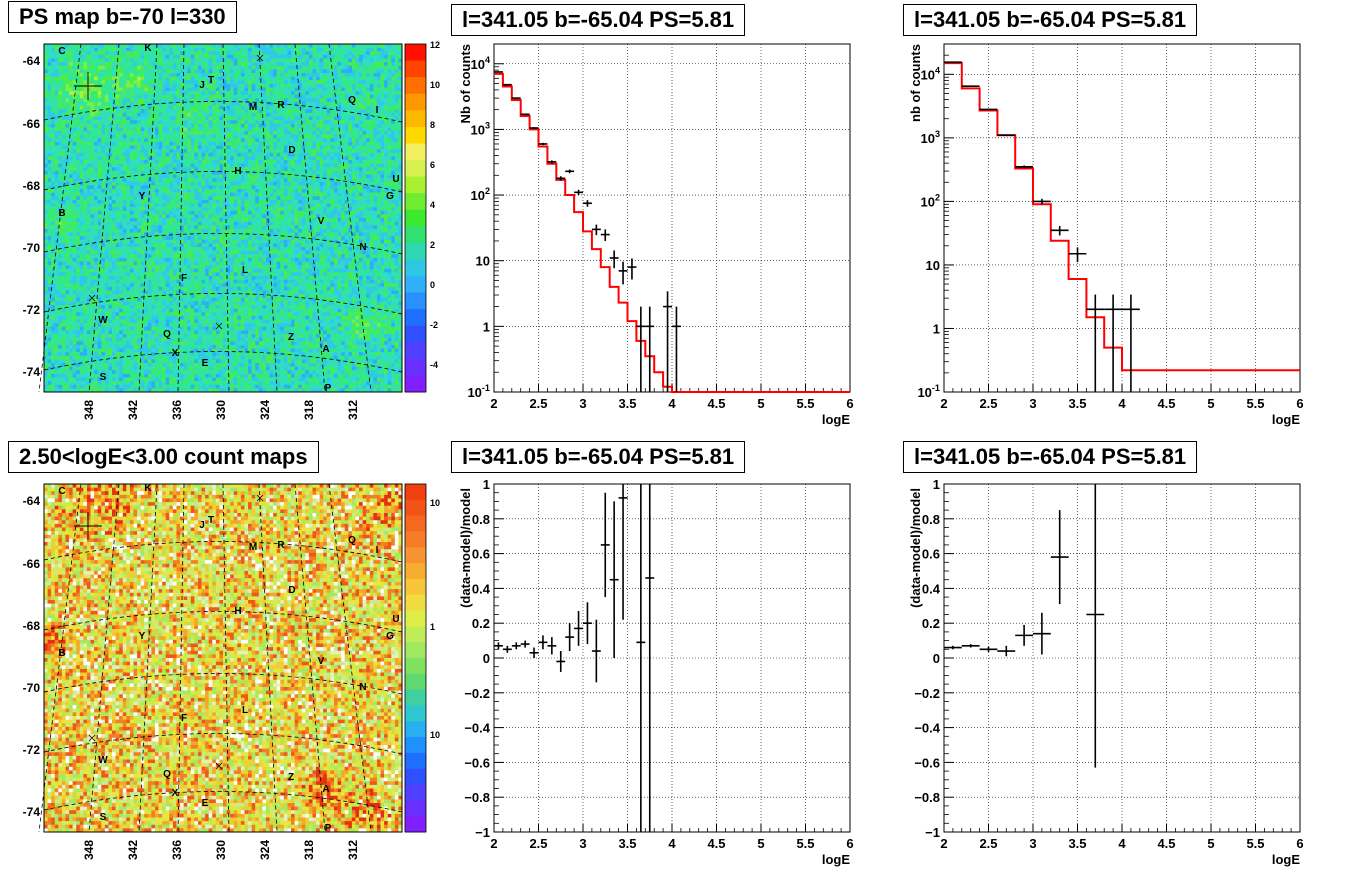 The height and width of the screenshot is (876, 1348). What do you see at coordinates (930, 73) in the screenshot?
I see `y-tick-label: 10⁴` at bounding box center [930, 73].